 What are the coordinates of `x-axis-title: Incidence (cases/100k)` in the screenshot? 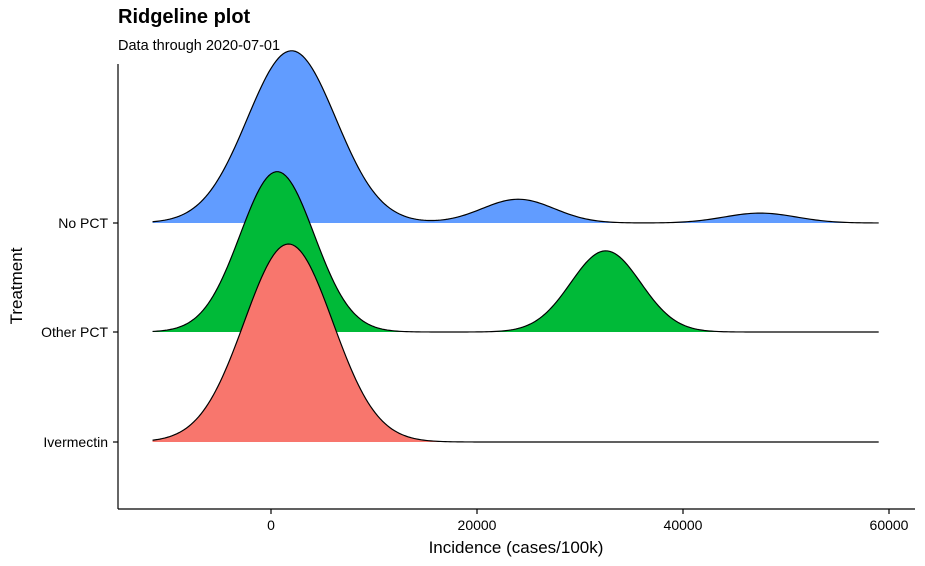 It's located at (516, 547).